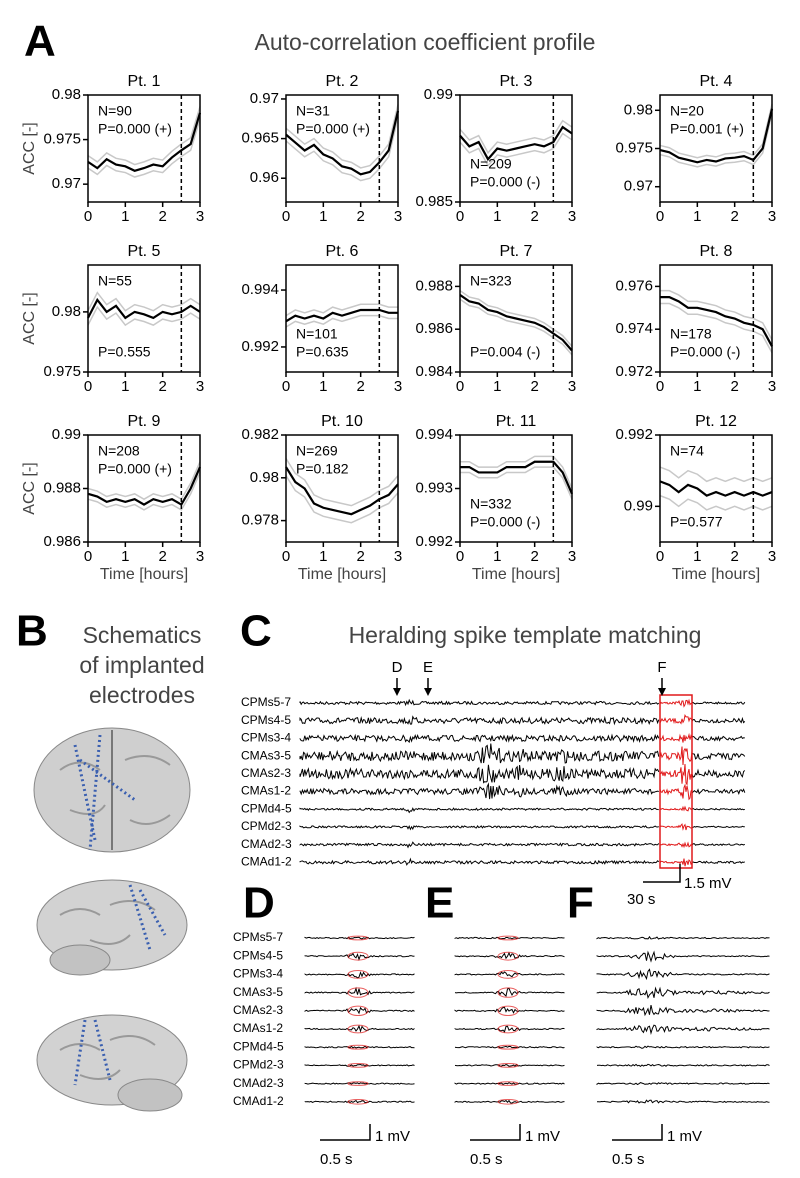 The image size is (800, 1178). What do you see at coordinates (516, 574) in the screenshot?
I see `x-axis-label: Time [hours]` at bounding box center [516, 574].